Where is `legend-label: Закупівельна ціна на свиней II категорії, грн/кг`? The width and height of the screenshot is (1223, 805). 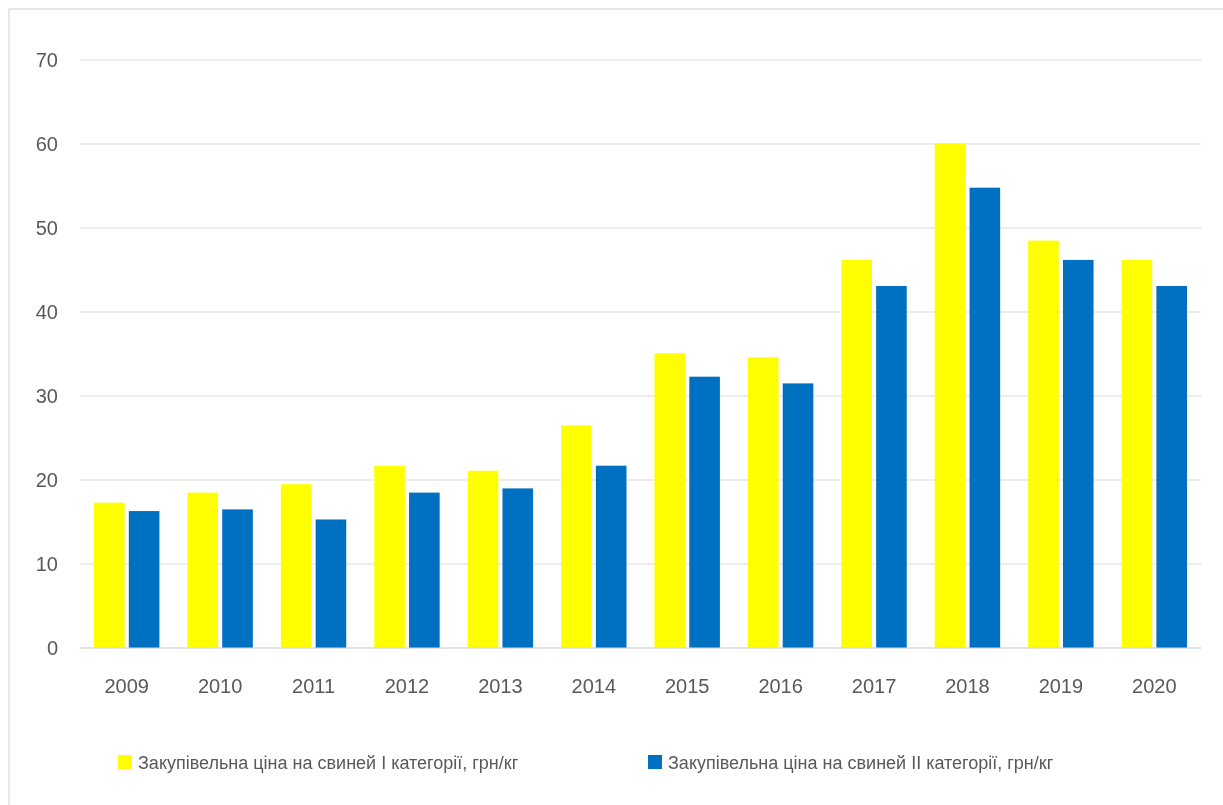
legend-label: Закупівельна ціна на свиней II категорії, грн/кг is located at coordinates (861, 763).